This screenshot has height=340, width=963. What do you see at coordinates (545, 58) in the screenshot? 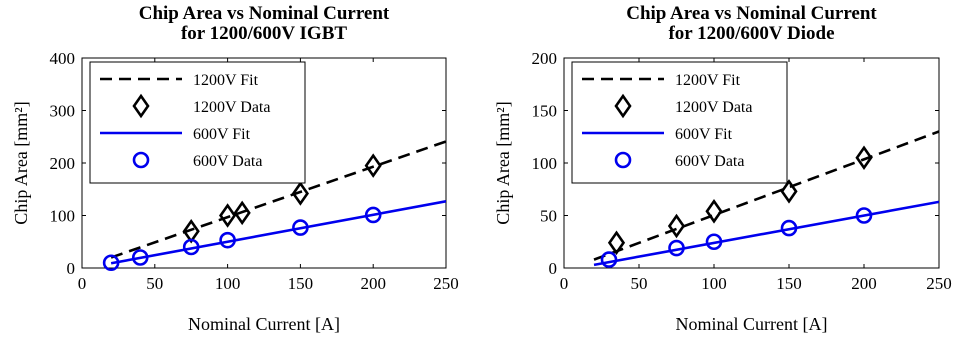
I see `chart2-ytick-label-4: 200` at bounding box center [545, 58].